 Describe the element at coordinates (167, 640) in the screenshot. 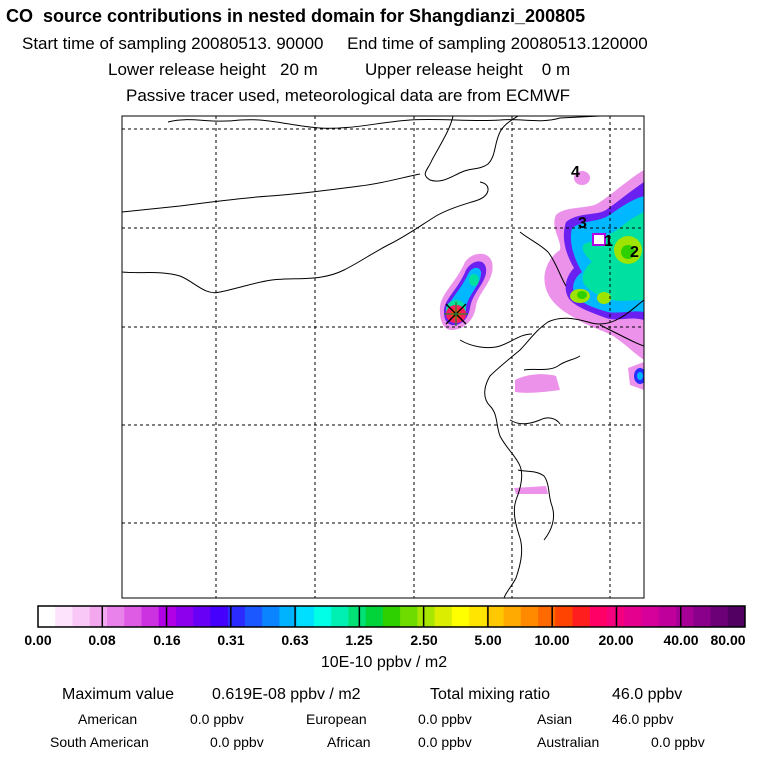

I see `colorbar-label: 0.16` at that location.